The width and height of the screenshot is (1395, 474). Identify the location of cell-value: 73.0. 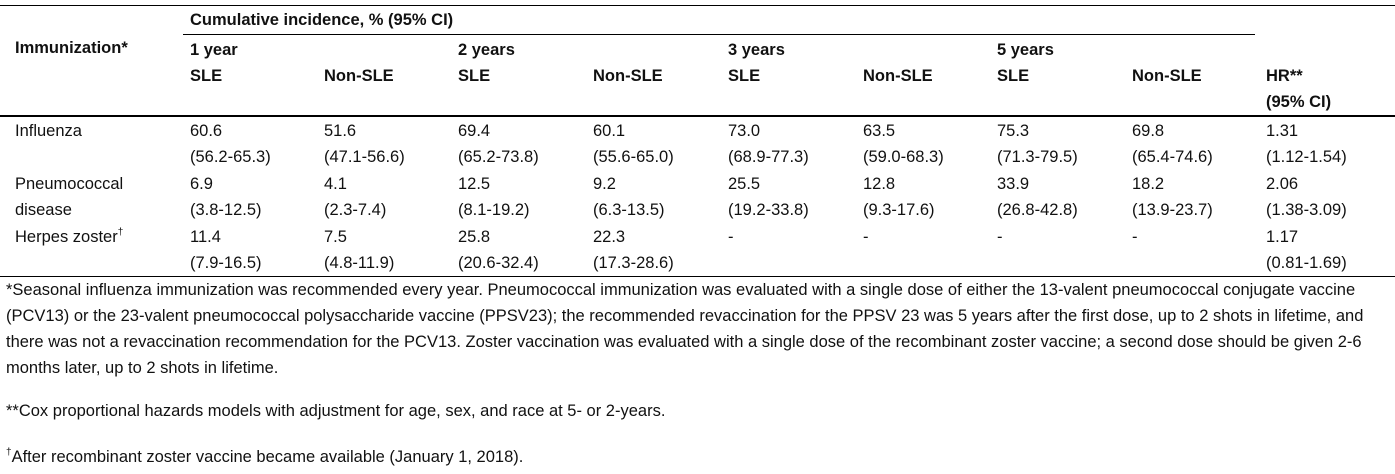
(744, 131).